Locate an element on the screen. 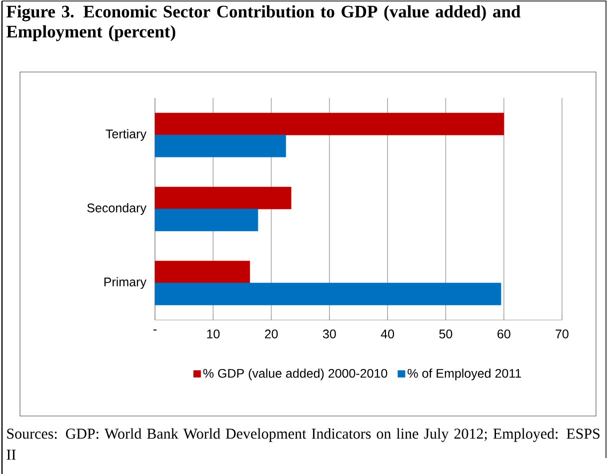  chart-title: Figure 3. Economic Sector Contribution to GDP (value added) and Employment (percent) is located at coordinates (263, 23).